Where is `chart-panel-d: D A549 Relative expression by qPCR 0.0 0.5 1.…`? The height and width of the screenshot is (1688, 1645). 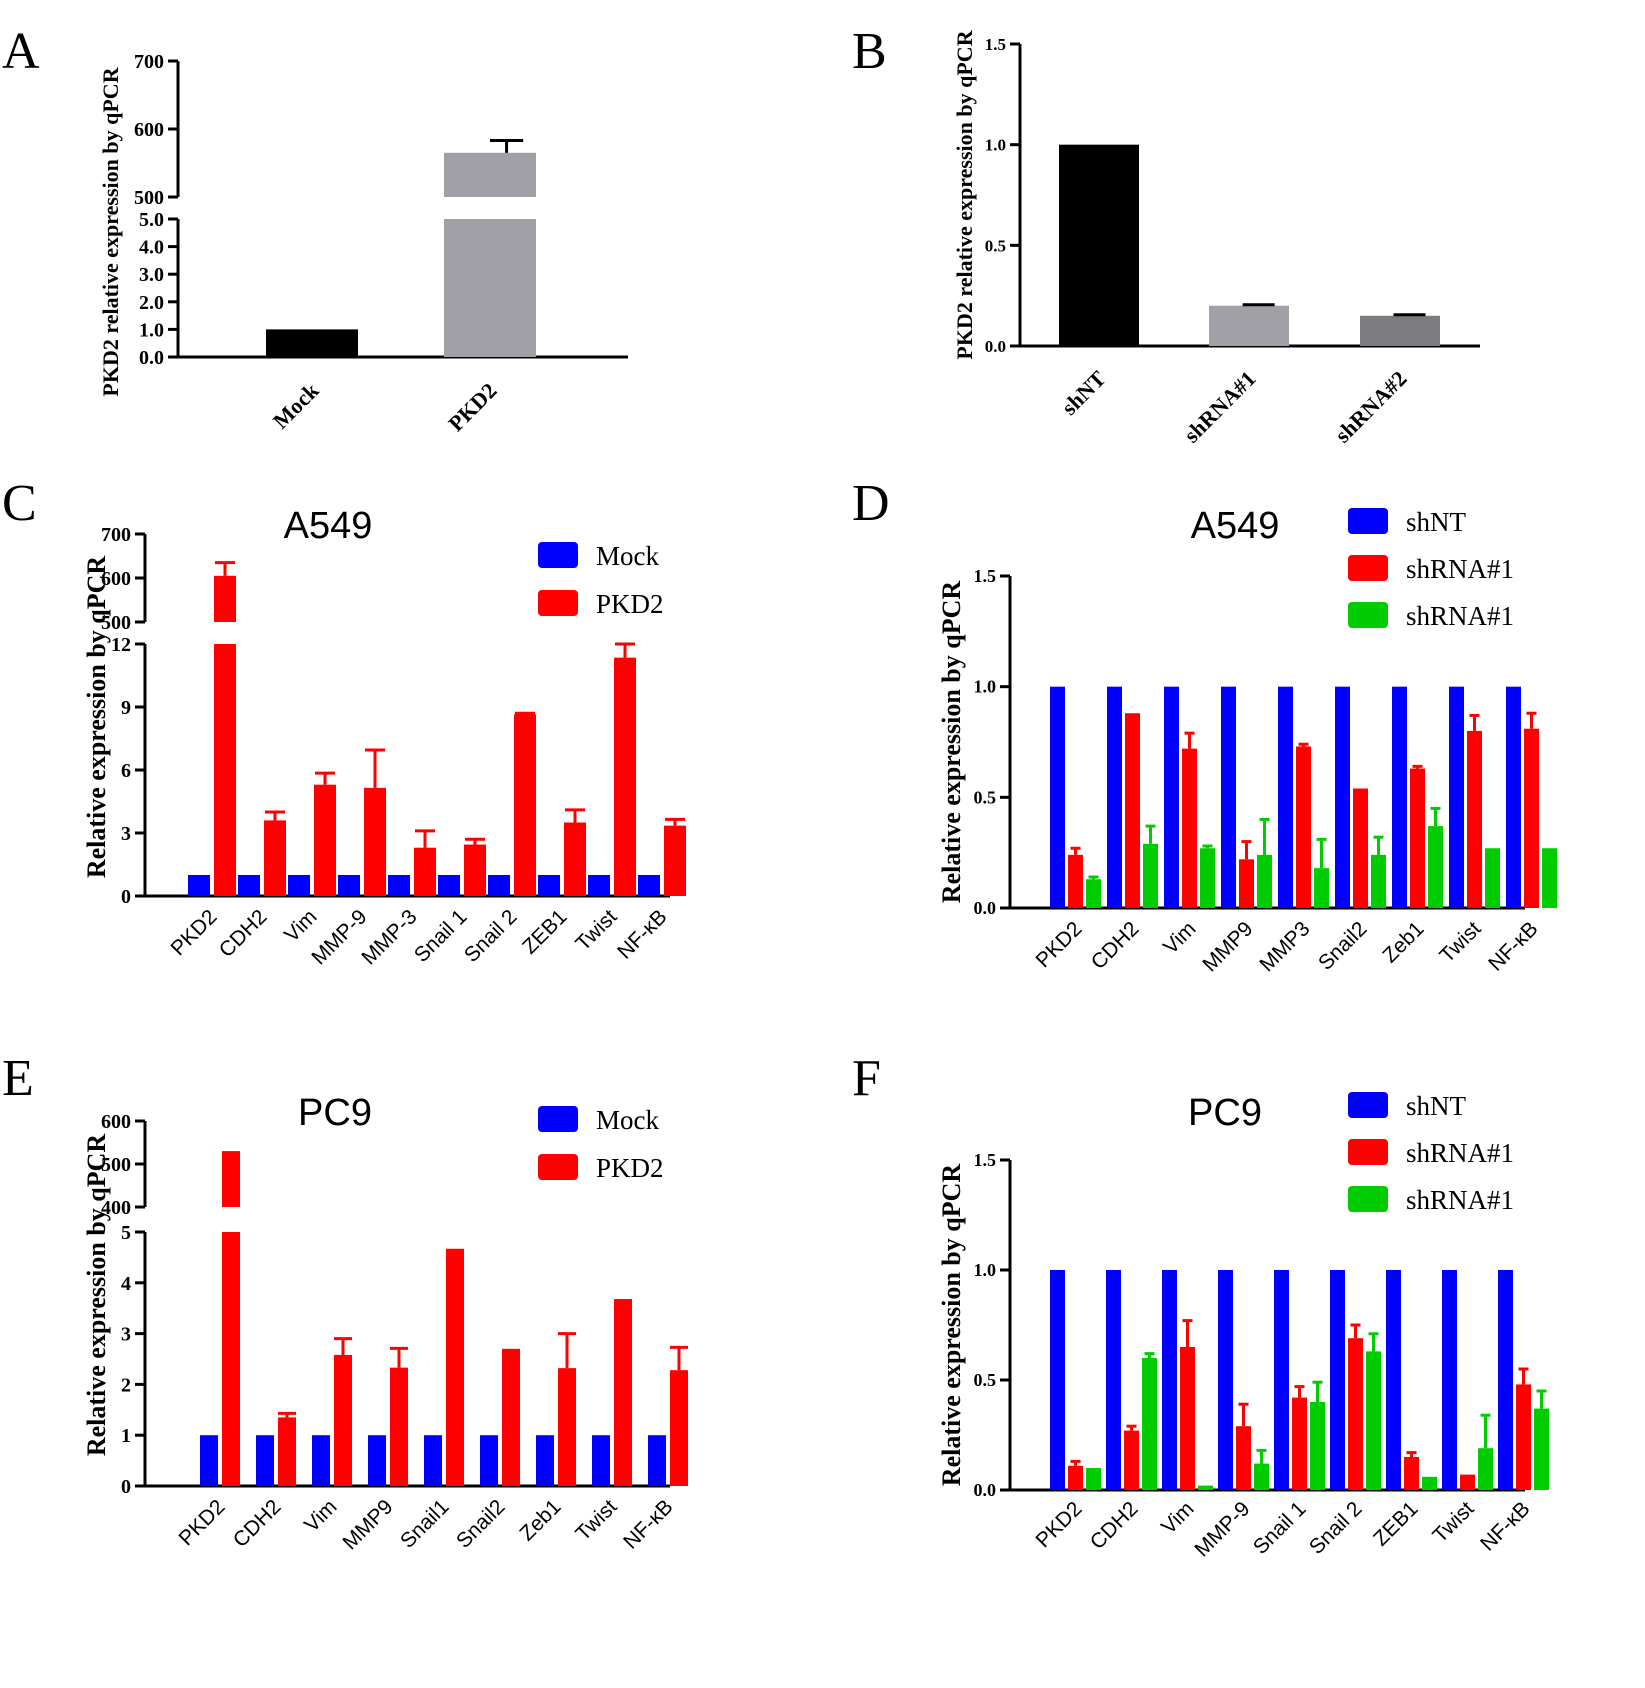
chart-panel-d: D A549 Relative expression by qPCR 0.0 0.5 1.… is located at coordinates (1204, 725).